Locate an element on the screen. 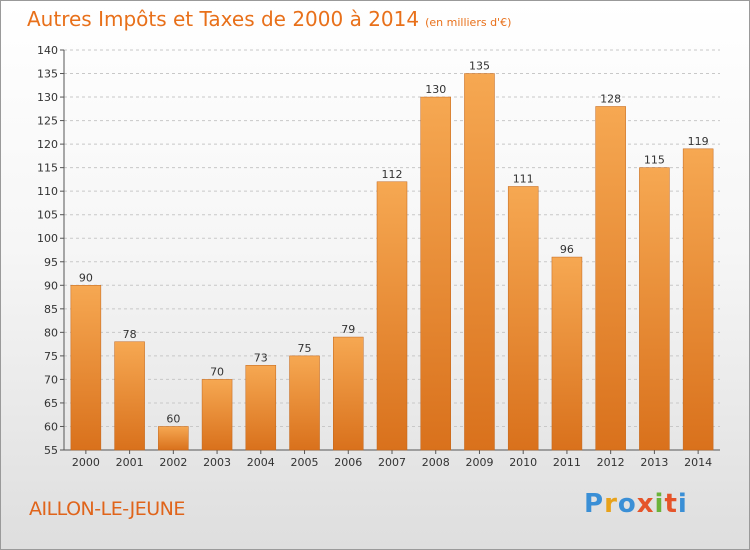  x-tick-label: 2011 is located at coordinates (567, 462).